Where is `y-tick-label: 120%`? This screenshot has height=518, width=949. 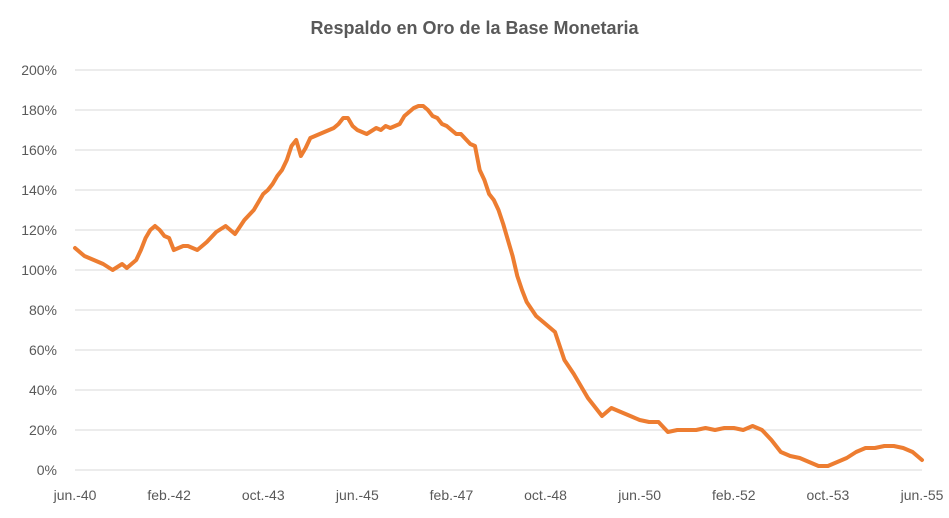
y-tick-label: 120% is located at coordinates (39, 230).